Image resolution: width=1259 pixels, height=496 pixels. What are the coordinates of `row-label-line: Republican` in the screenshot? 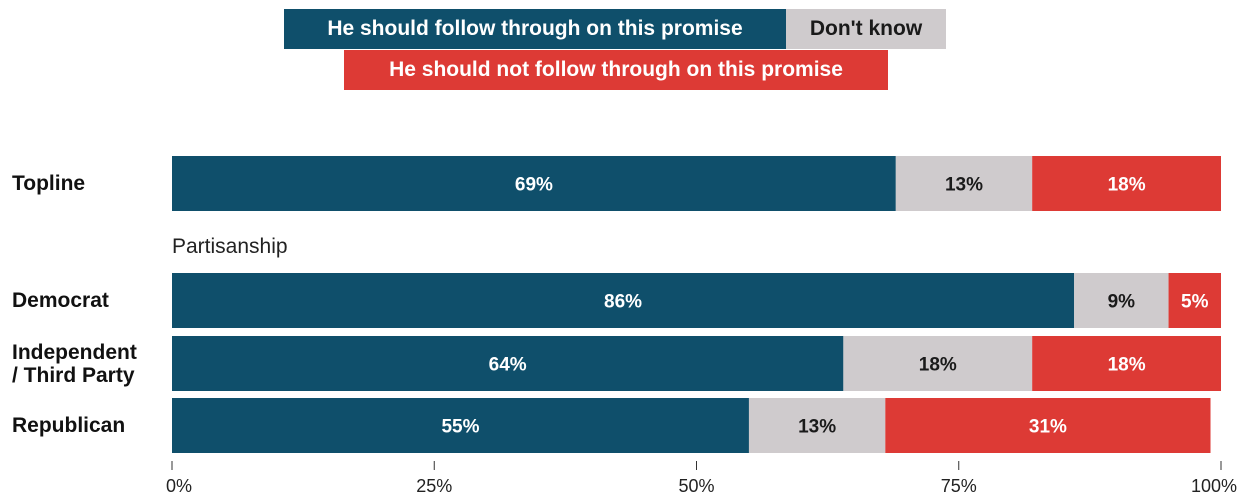 It's located at (69, 425).